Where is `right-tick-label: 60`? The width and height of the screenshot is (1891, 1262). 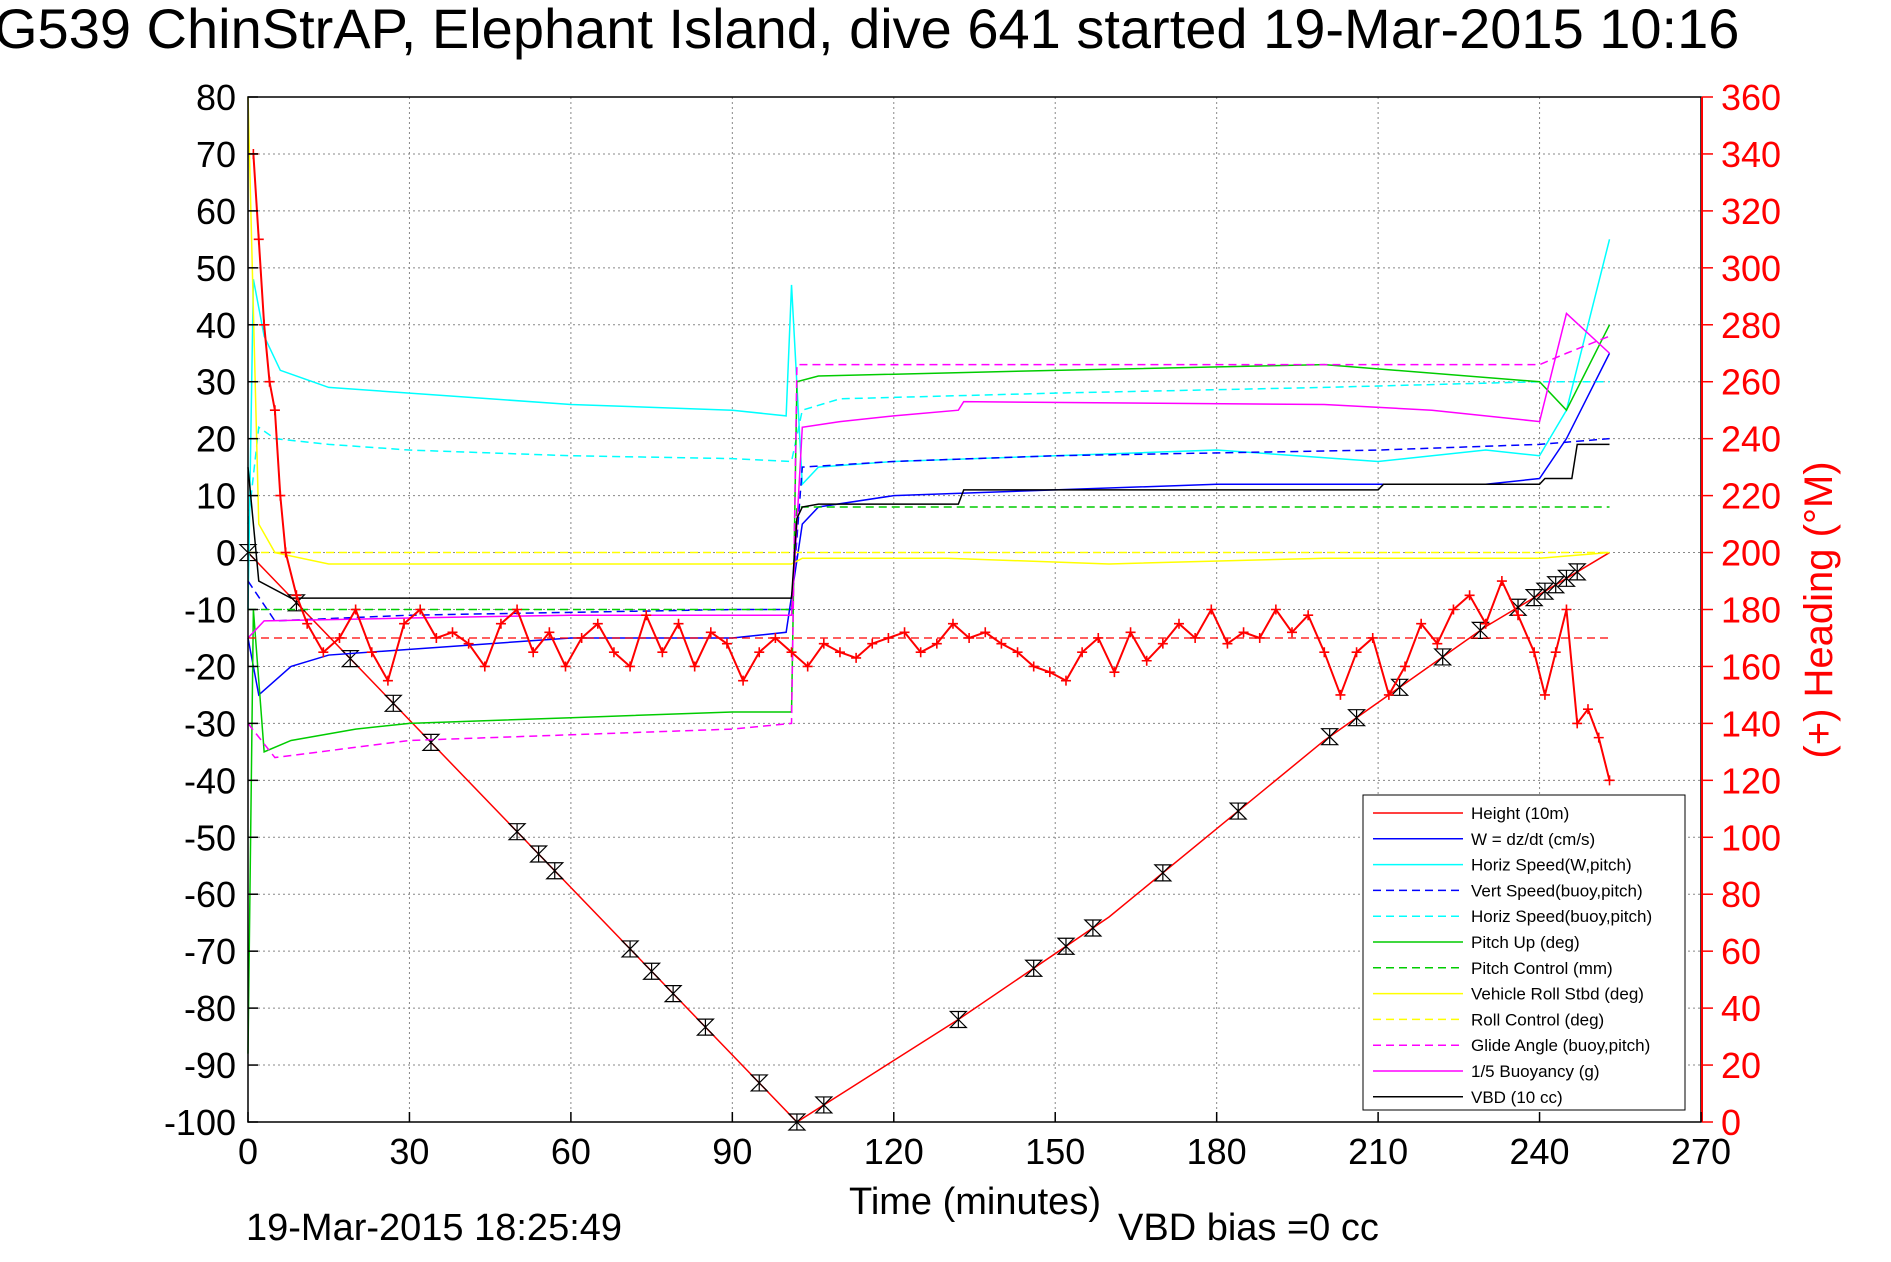 right-tick-label: 60 is located at coordinates (1741, 951).